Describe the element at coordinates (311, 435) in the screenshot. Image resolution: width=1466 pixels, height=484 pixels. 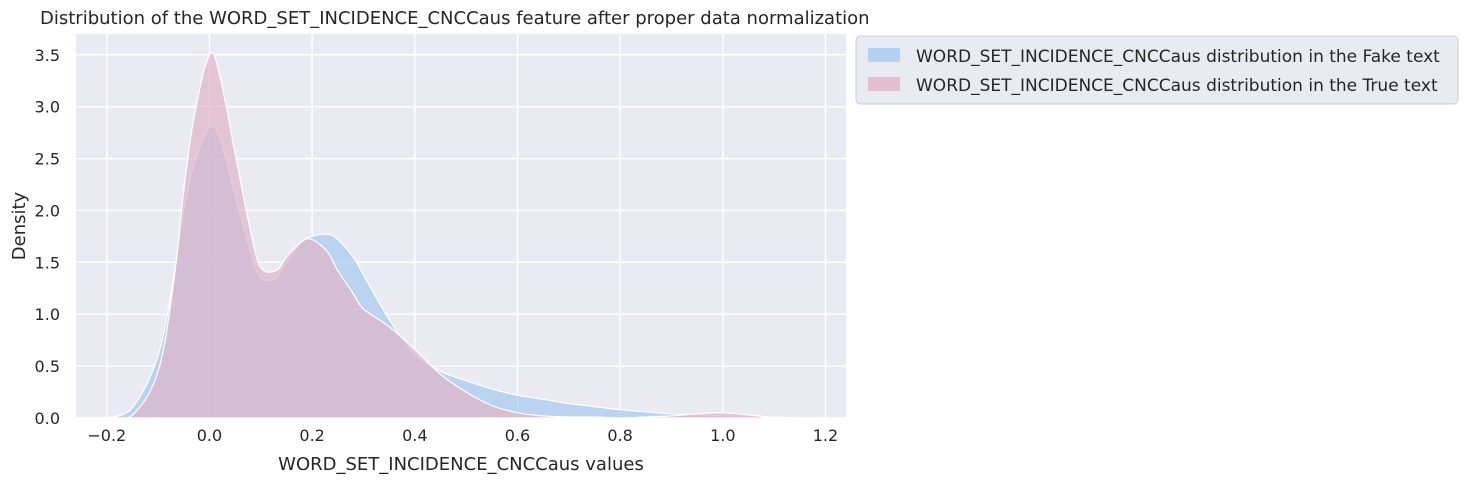
I see `x-tick-label: 0.2` at that location.